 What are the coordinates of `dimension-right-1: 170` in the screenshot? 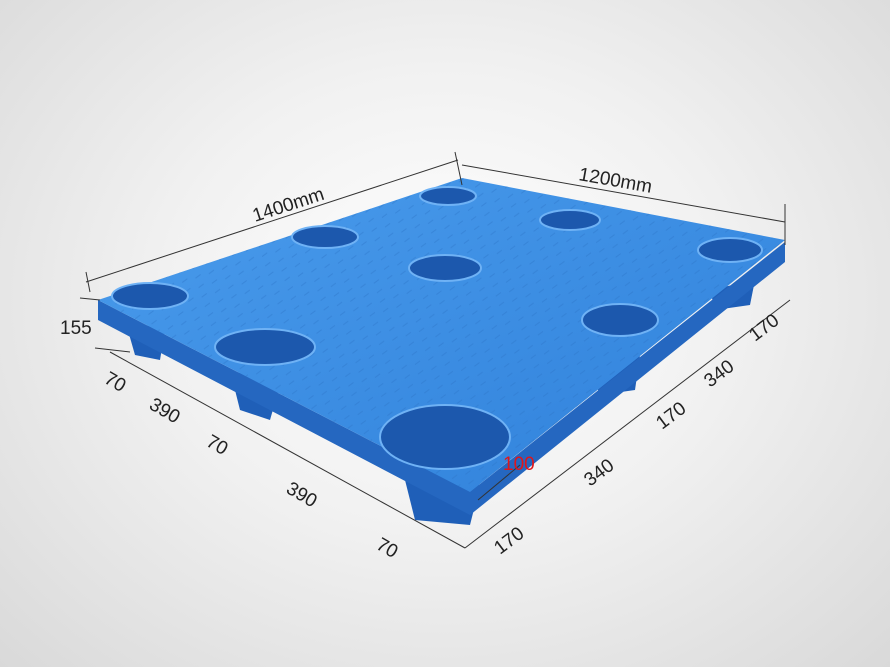 It's located at (509, 541).